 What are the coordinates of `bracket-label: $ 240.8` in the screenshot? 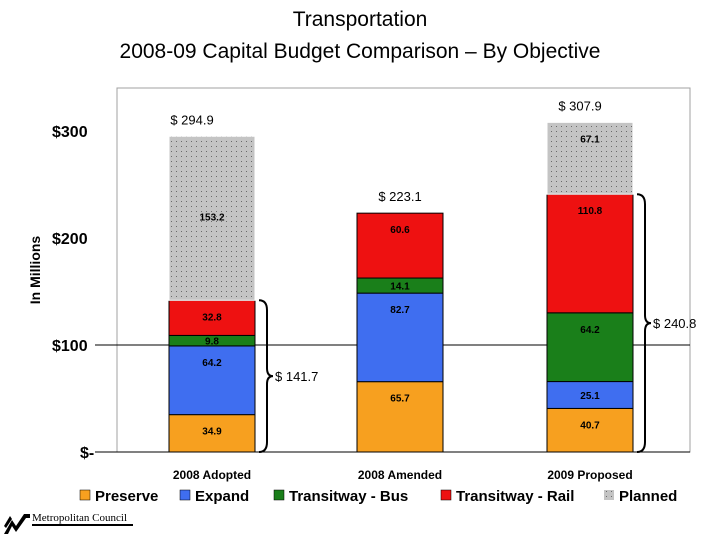 It's located at (674, 323).